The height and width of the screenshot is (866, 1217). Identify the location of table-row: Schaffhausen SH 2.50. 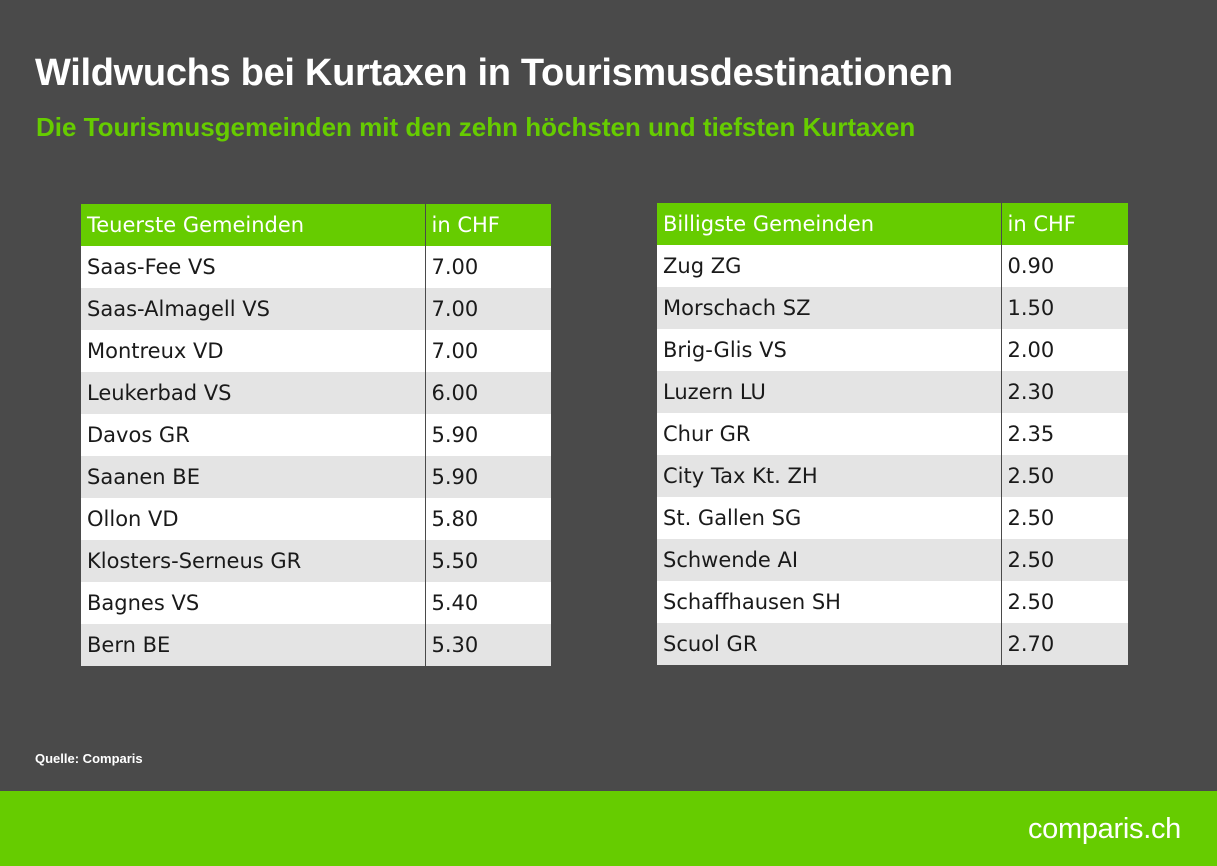
(892, 602).